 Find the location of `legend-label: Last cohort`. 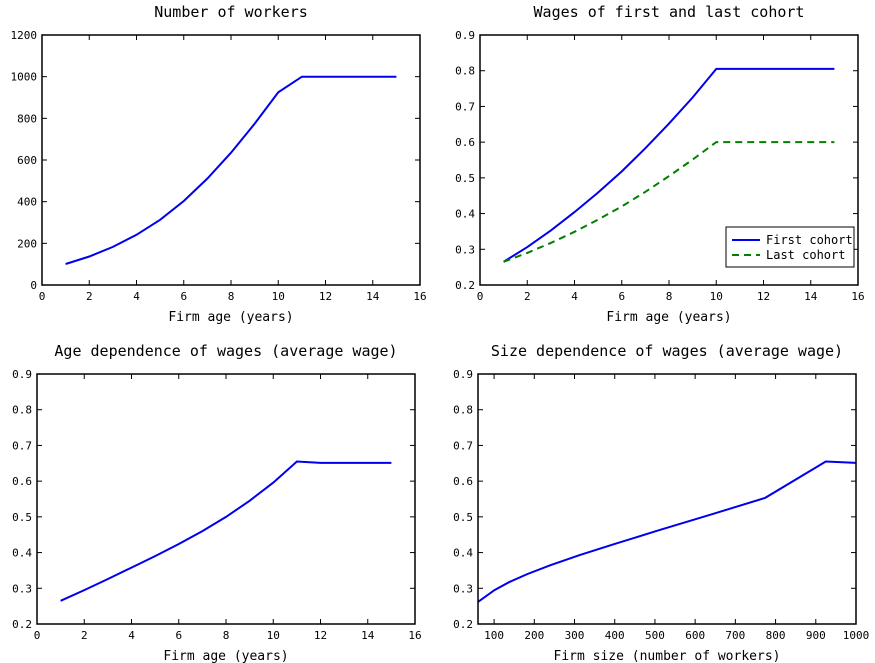

legend-label: Last cohort is located at coordinates (805, 255).